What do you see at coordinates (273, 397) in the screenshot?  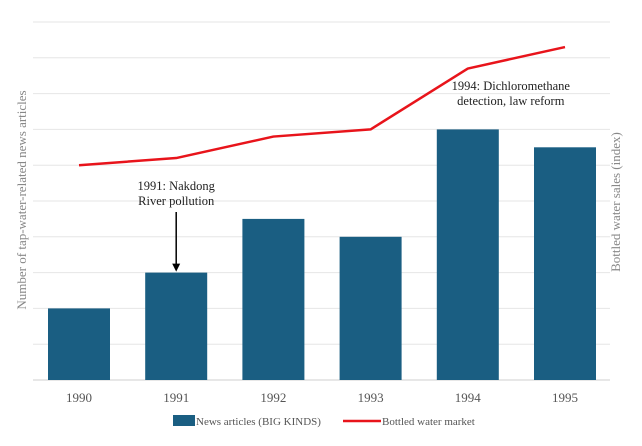 I see `x-tick-label: 1992` at bounding box center [273, 397].